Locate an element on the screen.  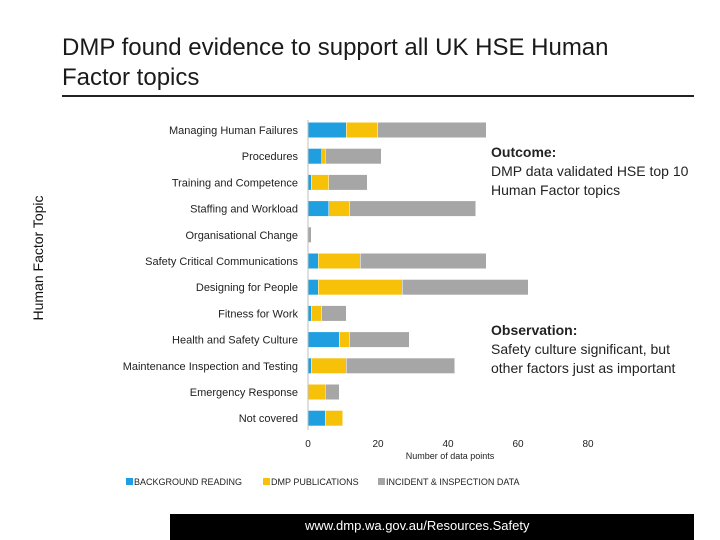
category-label: Procedures is located at coordinates (270, 157).